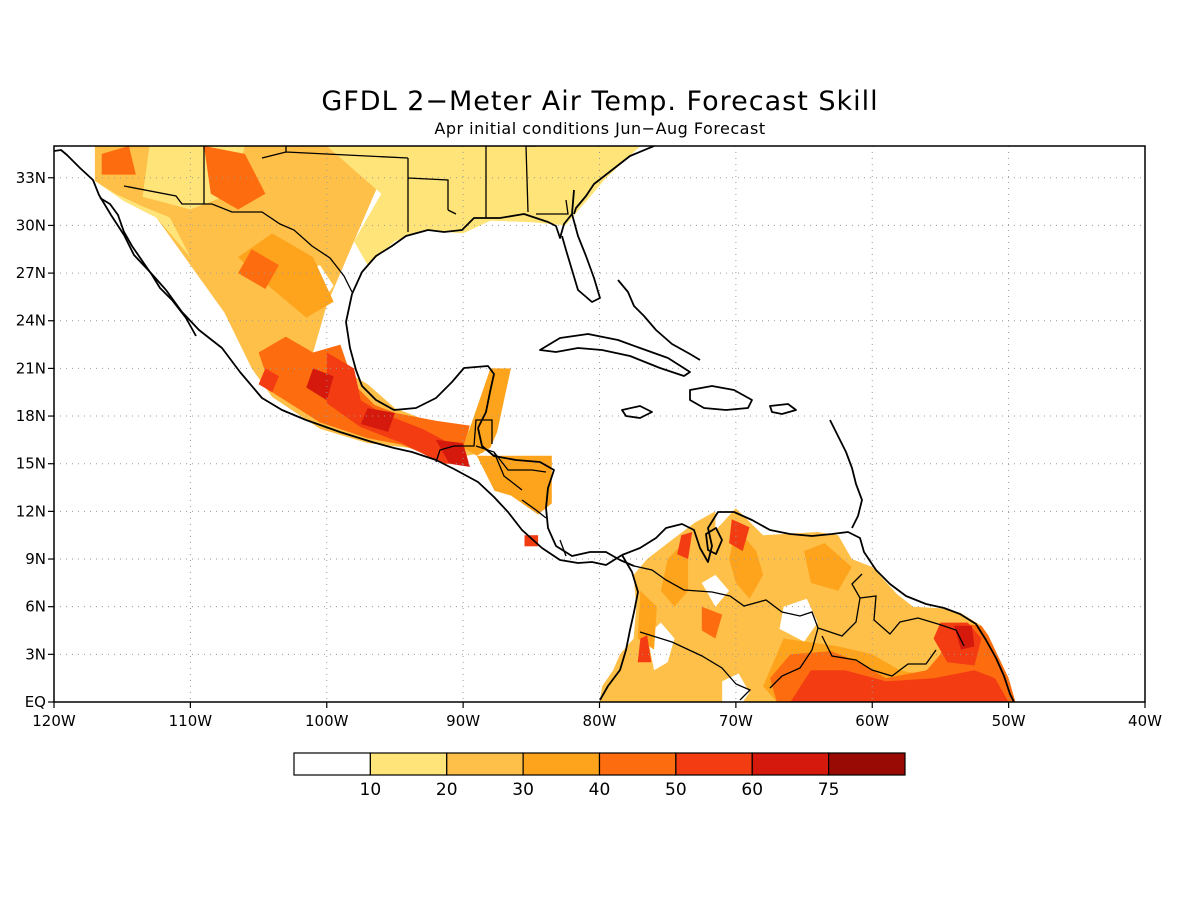 The image size is (1200, 900). I want to click on colorbar-label: 20, so click(447, 790).